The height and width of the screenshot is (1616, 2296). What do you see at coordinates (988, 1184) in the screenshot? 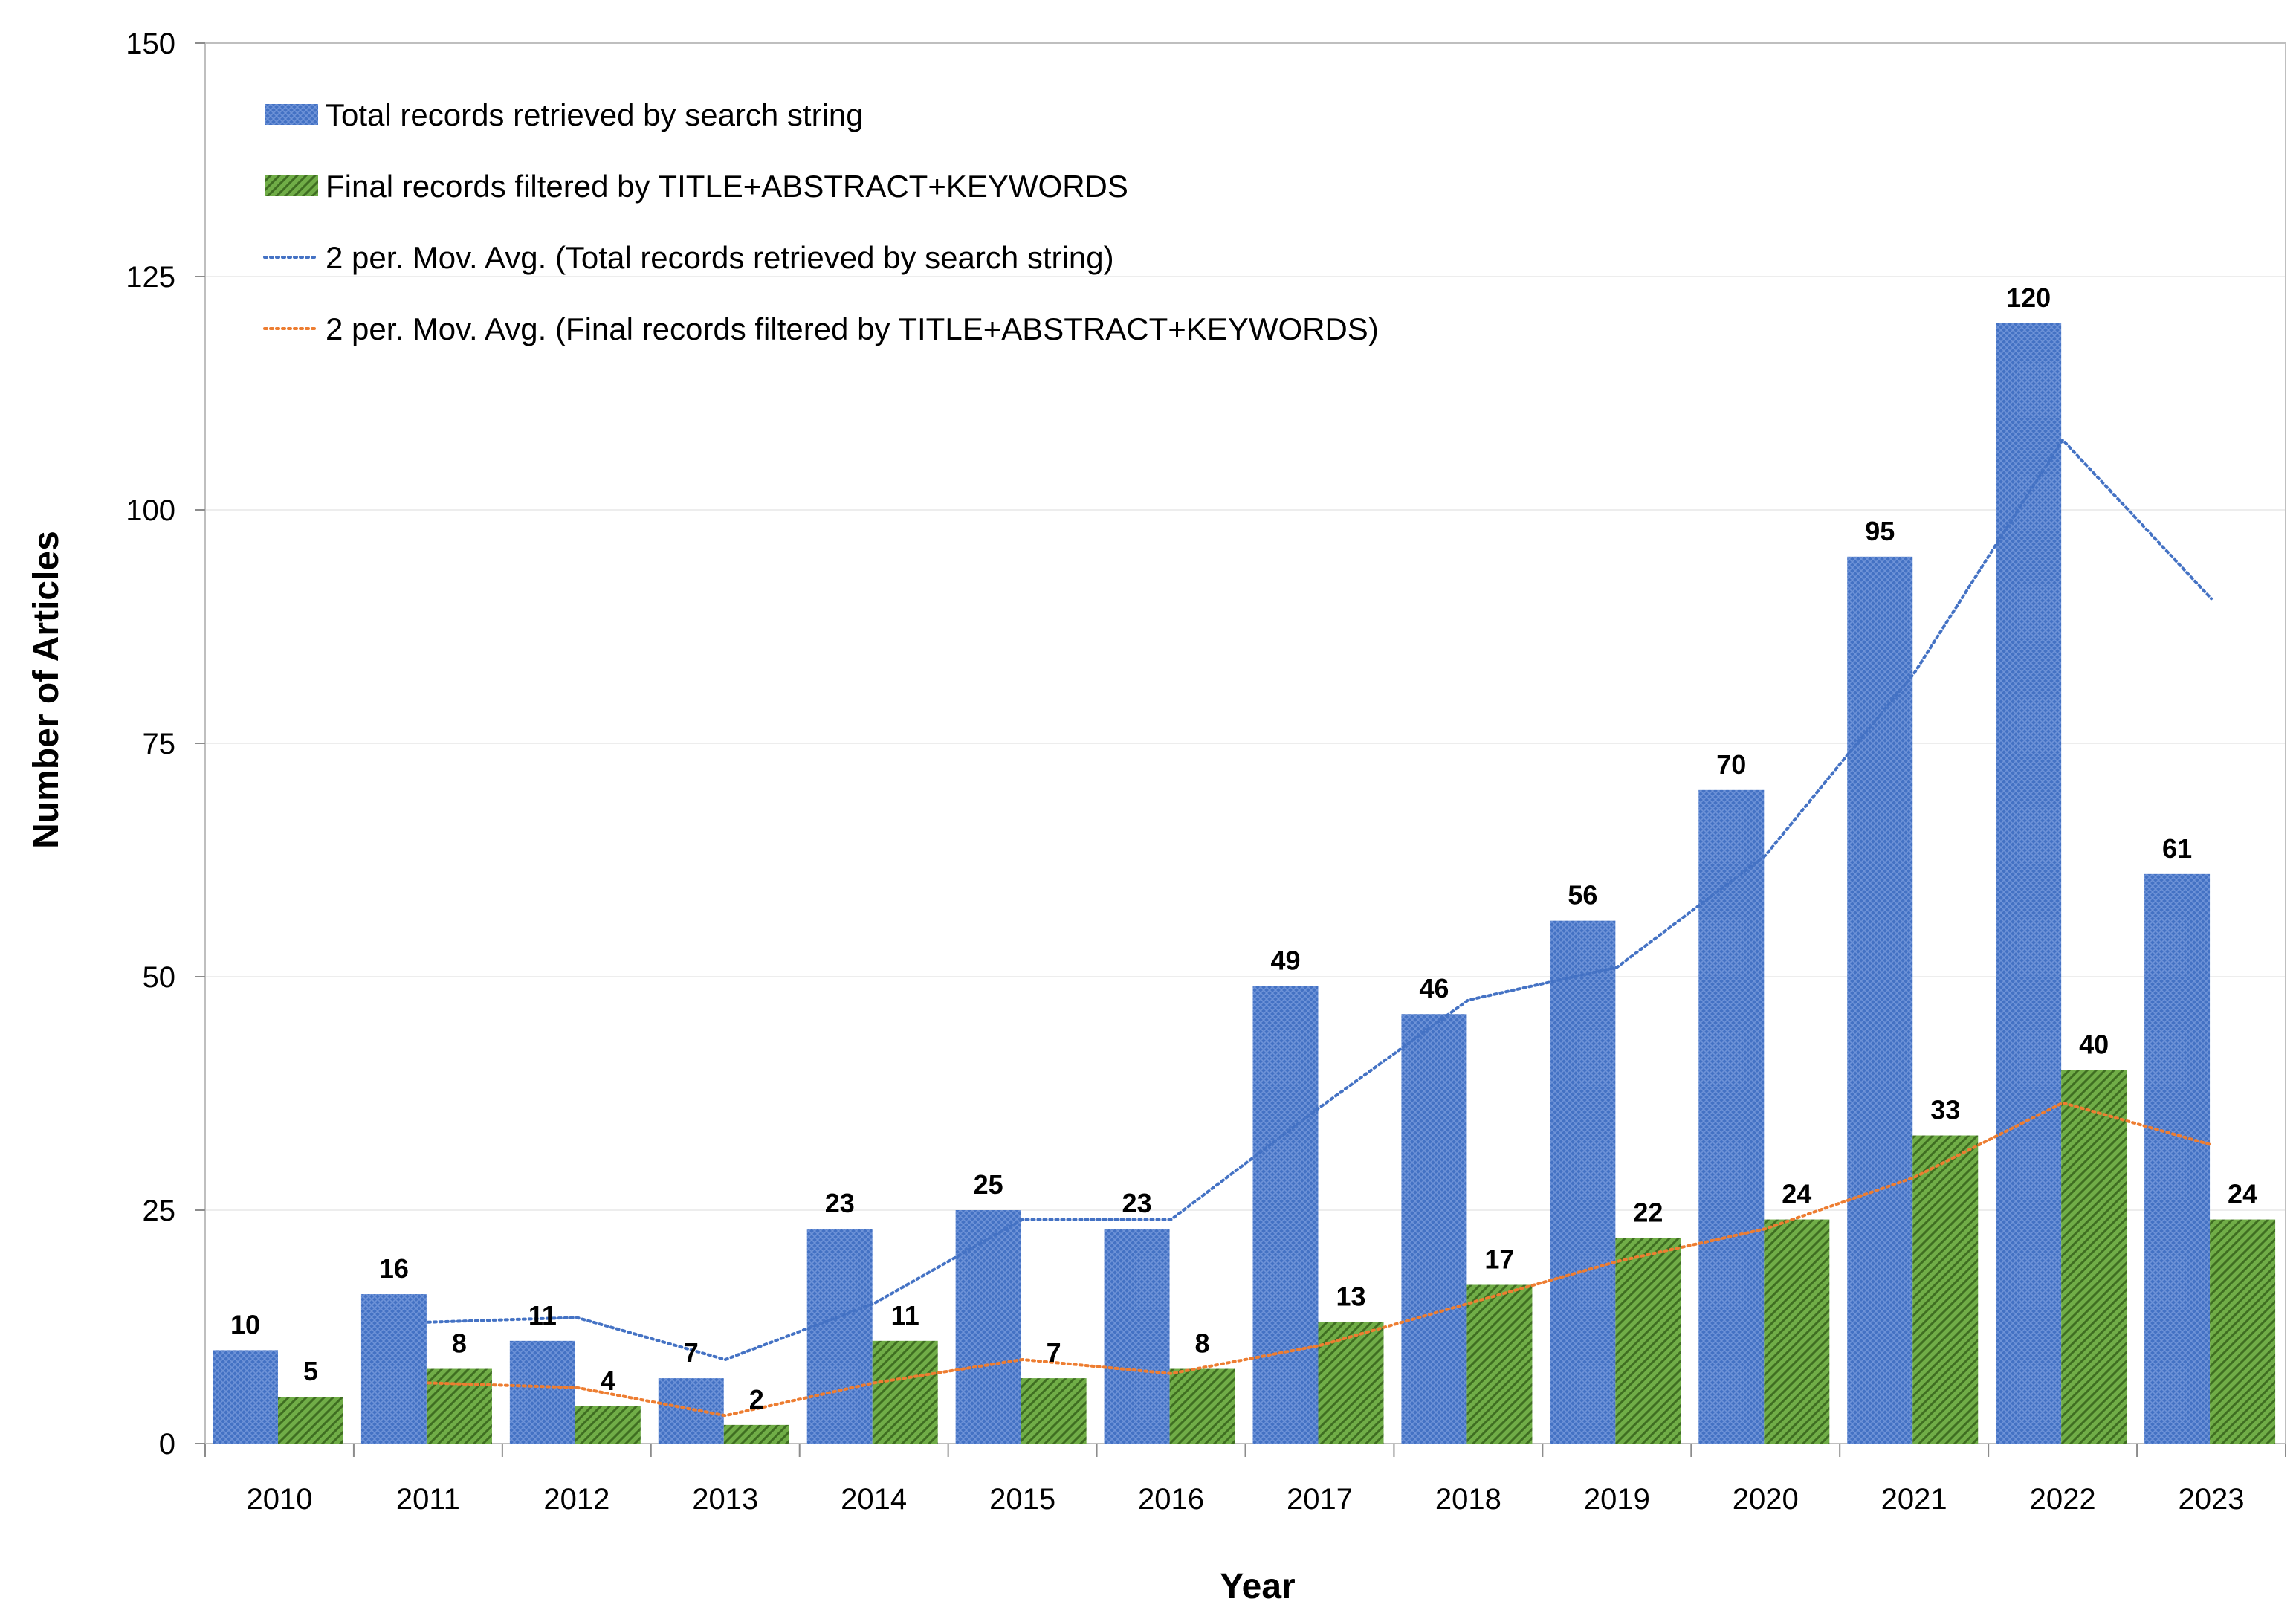
I see `data-label: 25` at bounding box center [988, 1184].